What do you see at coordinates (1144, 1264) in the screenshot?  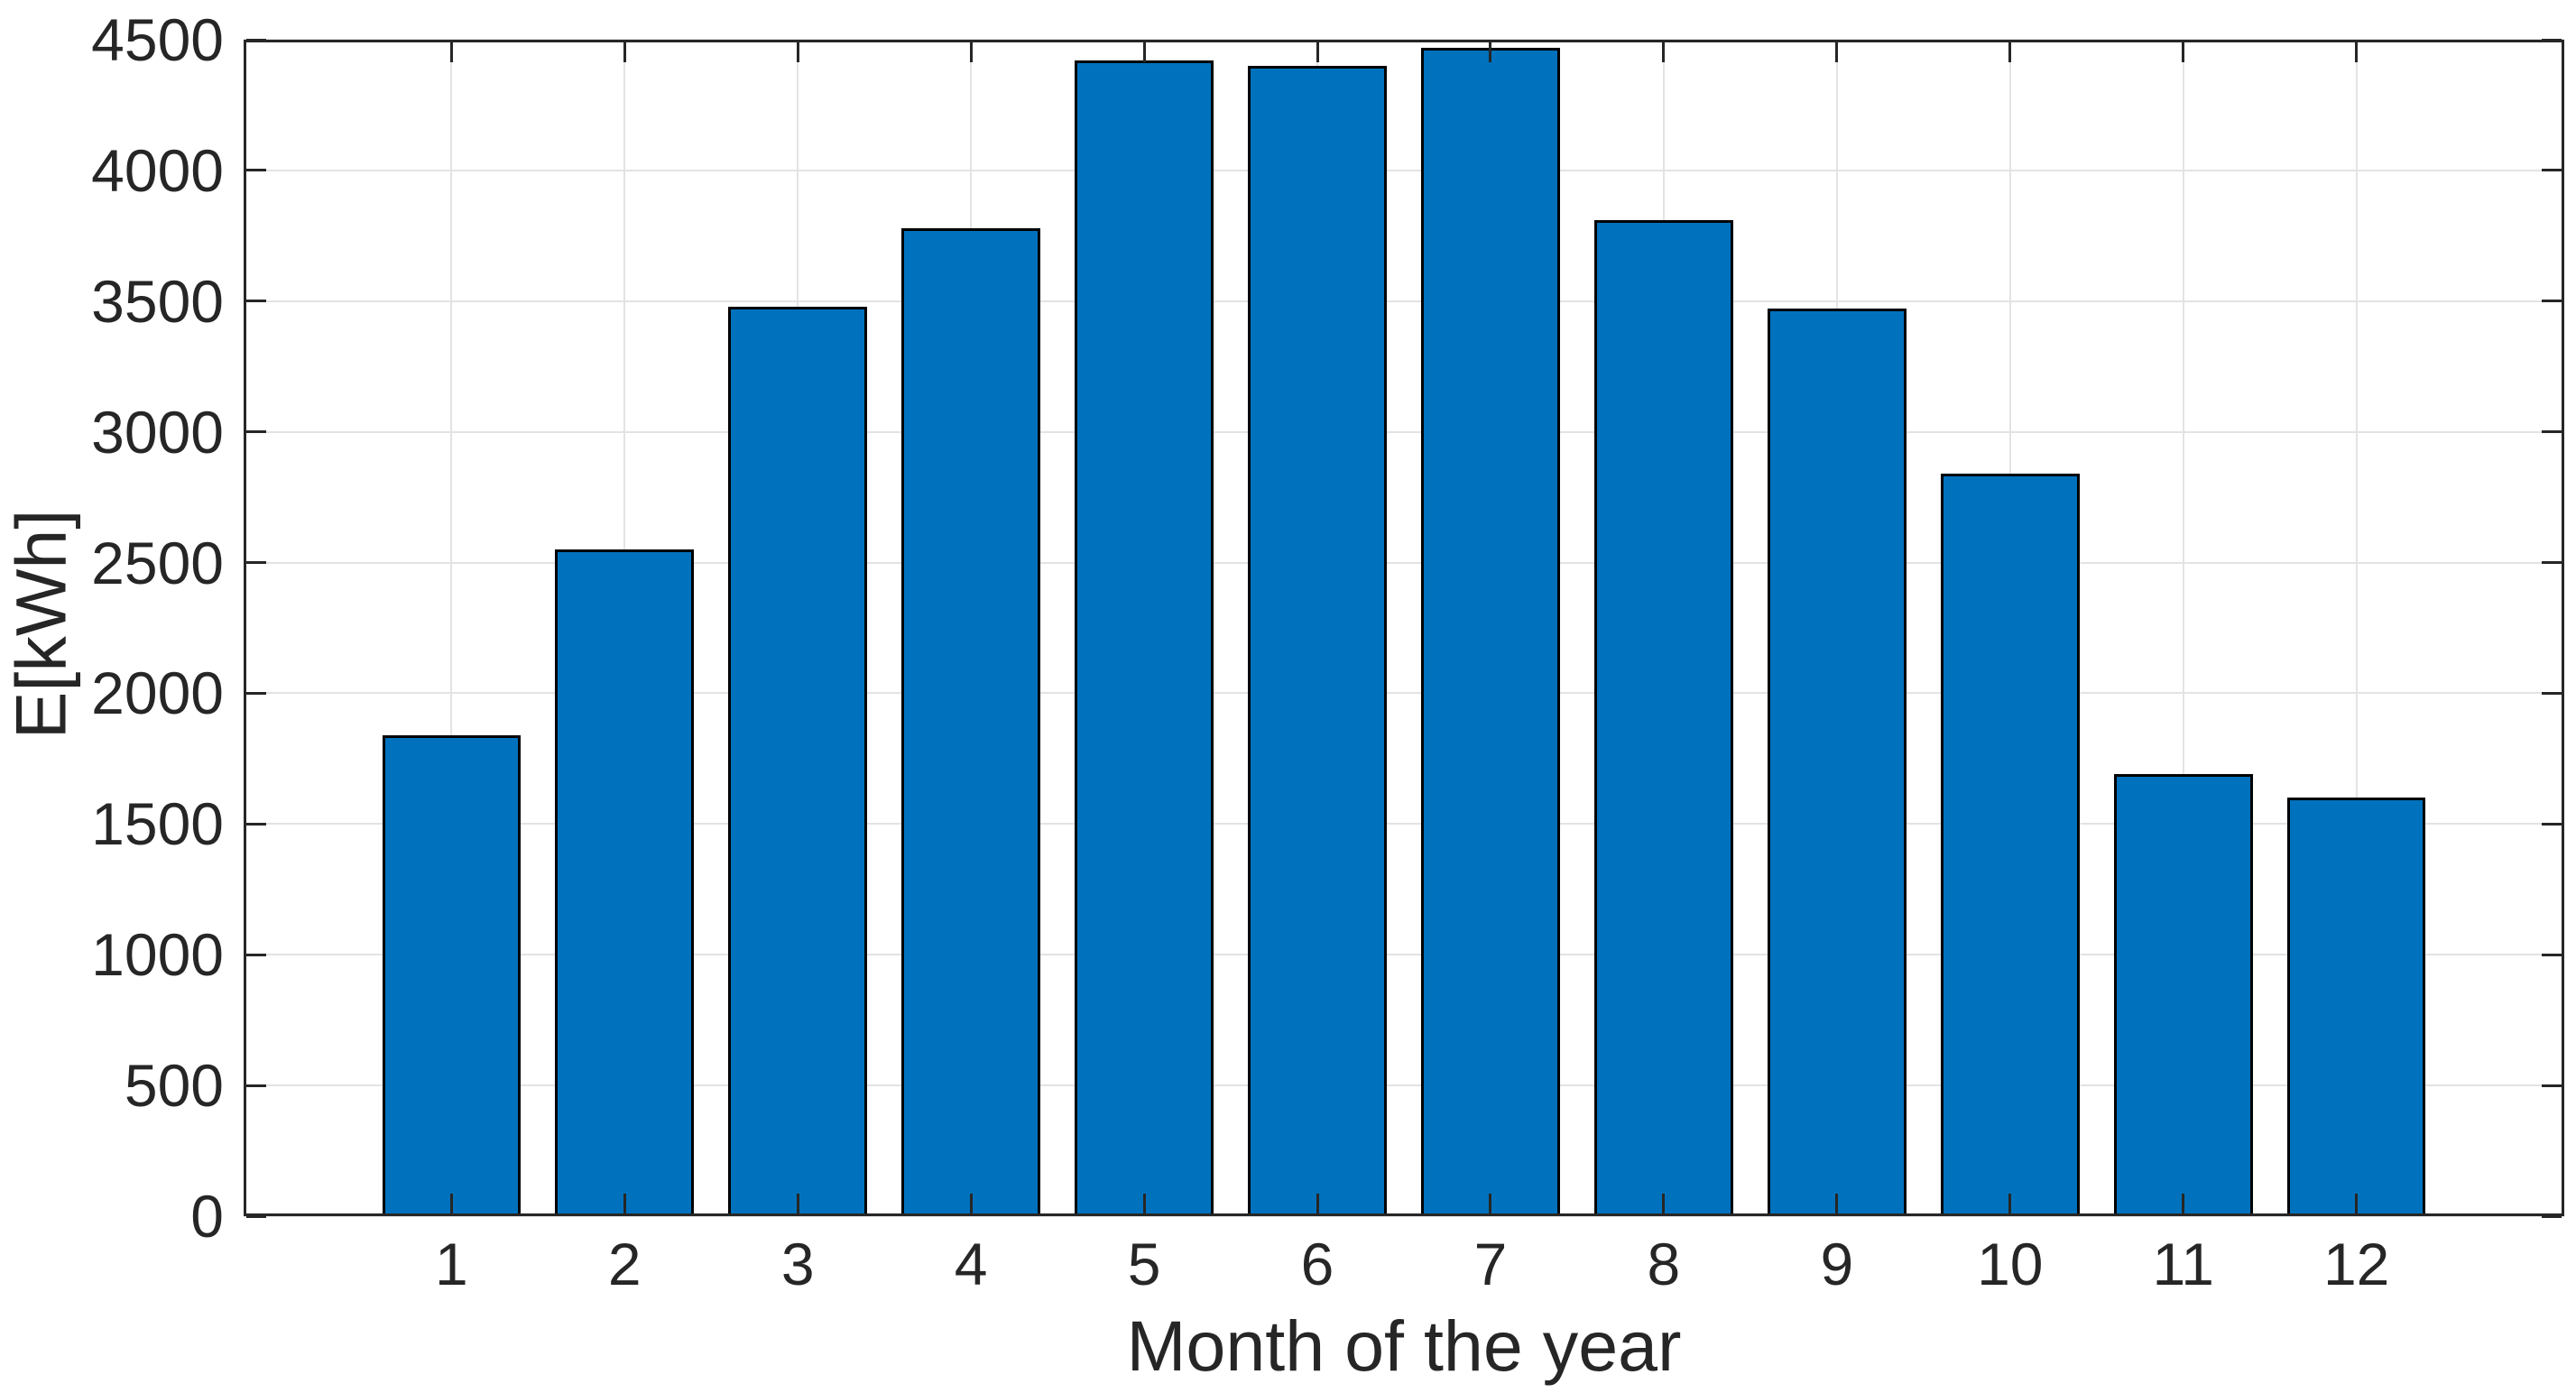 I see `x-tick-label: 5` at bounding box center [1144, 1264].